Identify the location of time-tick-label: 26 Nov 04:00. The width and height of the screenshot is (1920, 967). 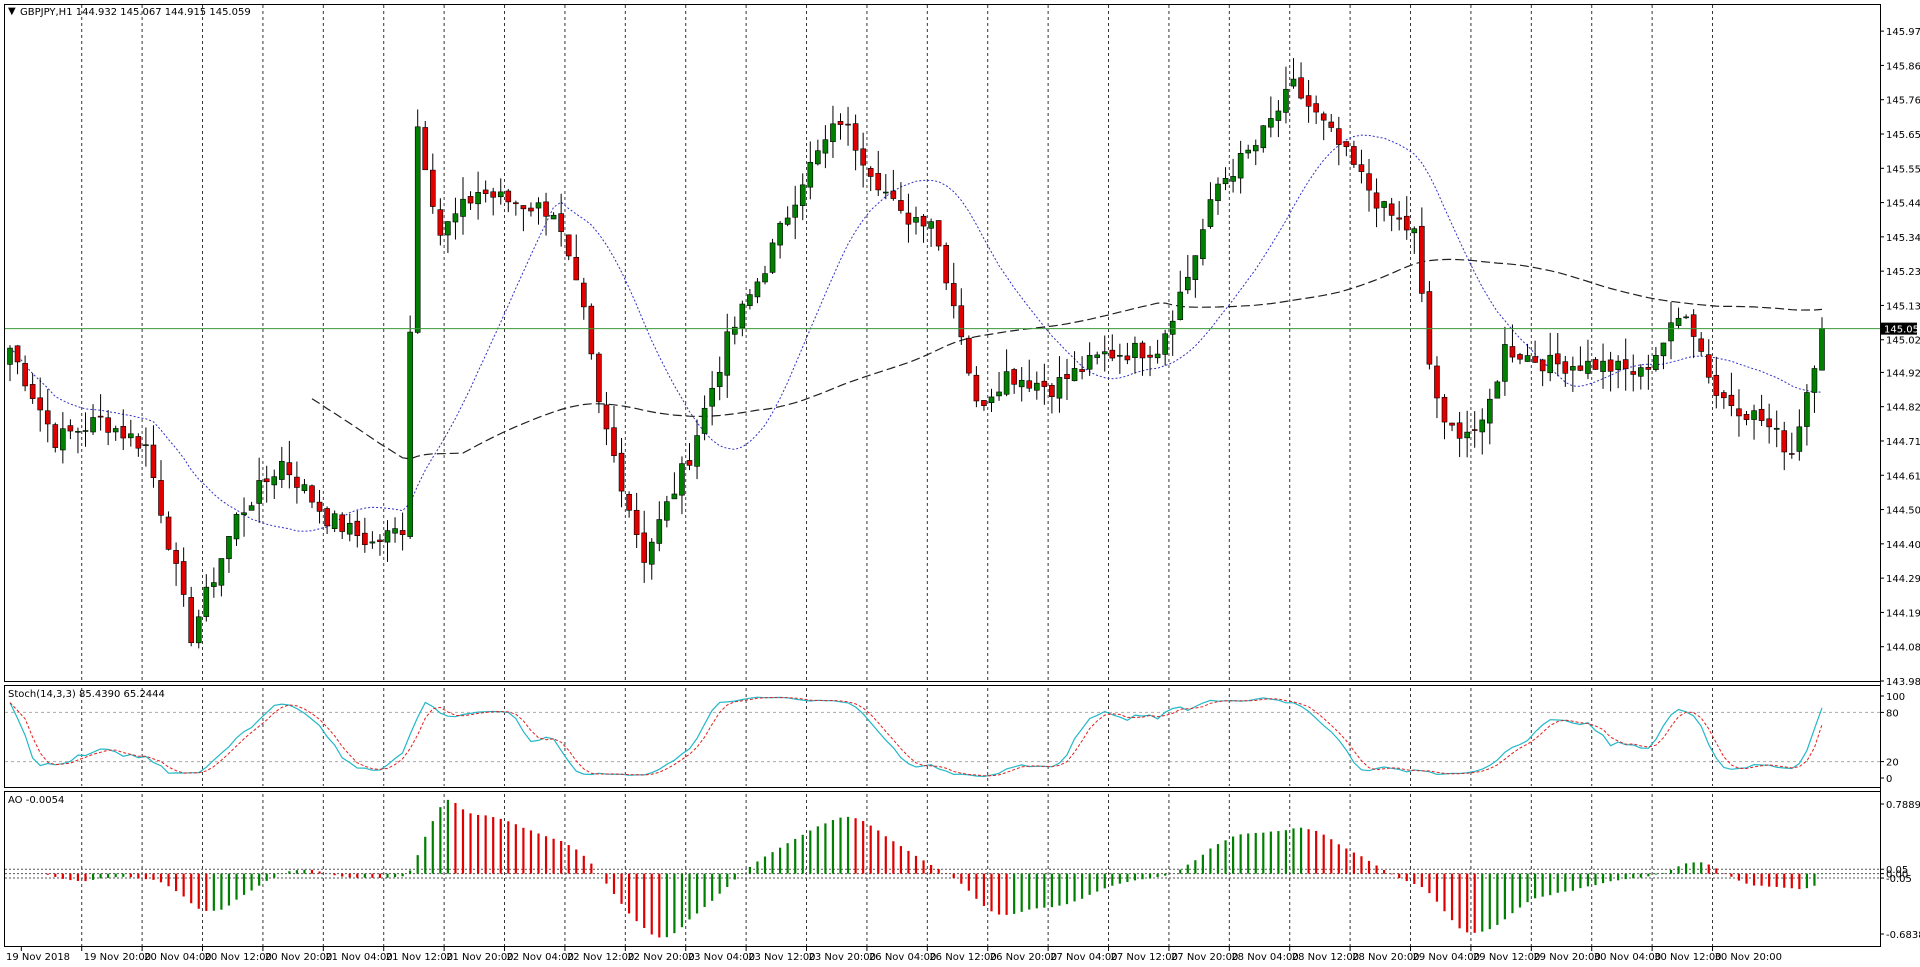
(902, 957).